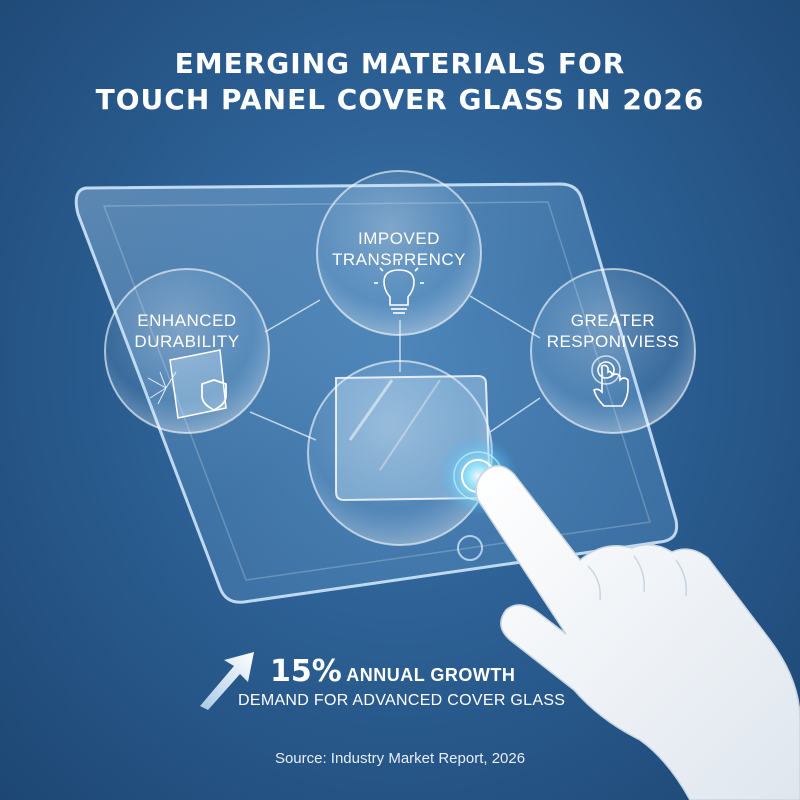  Describe the element at coordinates (187, 320) in the screenshot. I see `durability-line-1: ENHANCED` at that location.